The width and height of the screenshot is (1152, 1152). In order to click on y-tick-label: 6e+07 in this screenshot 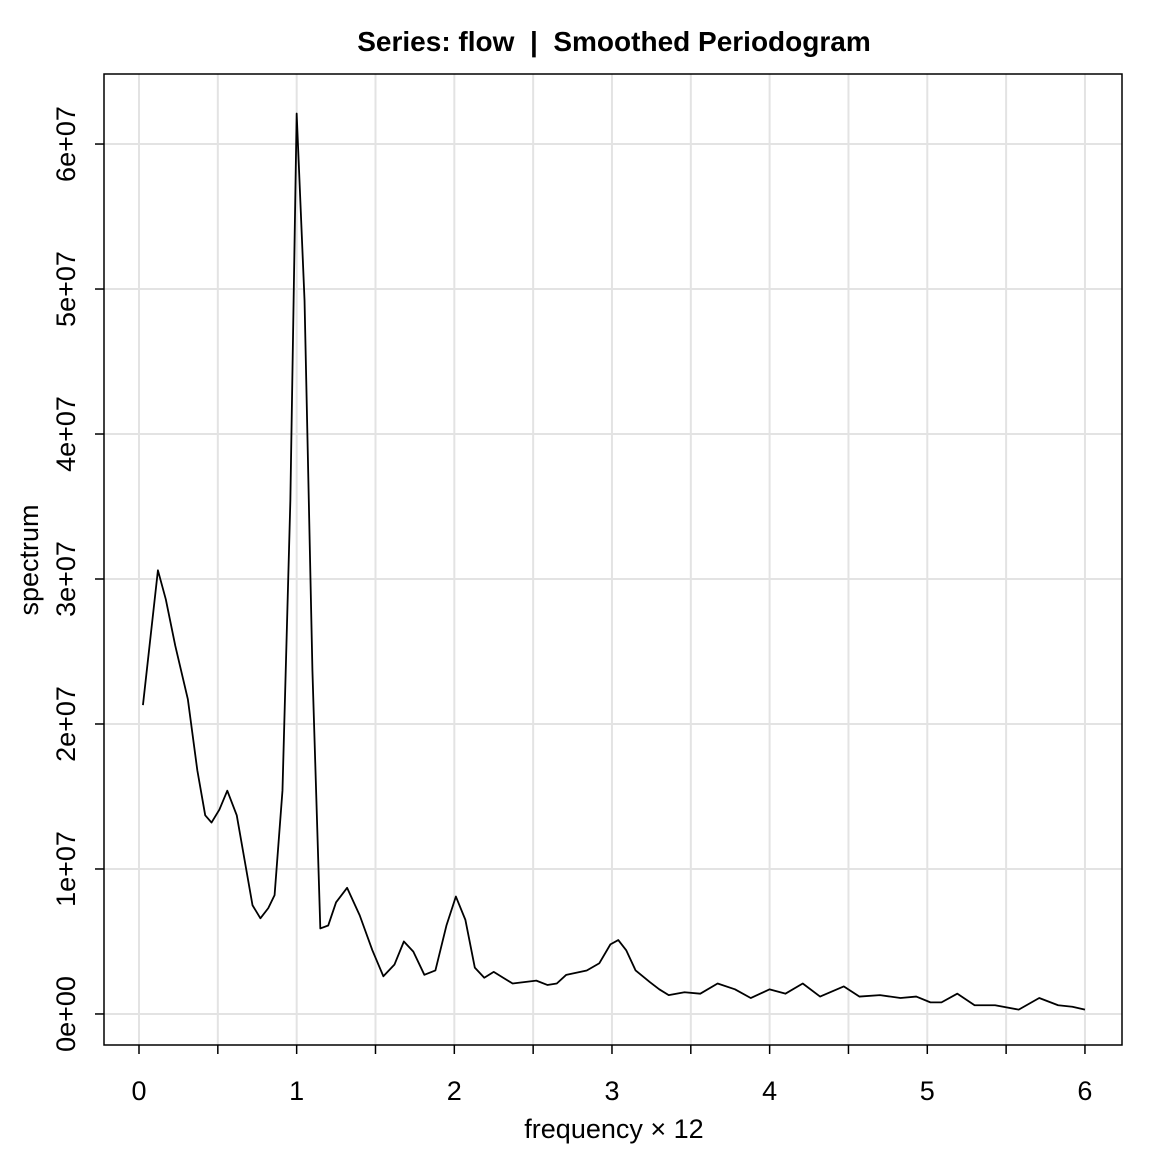, I will do `click(66, 144)`.